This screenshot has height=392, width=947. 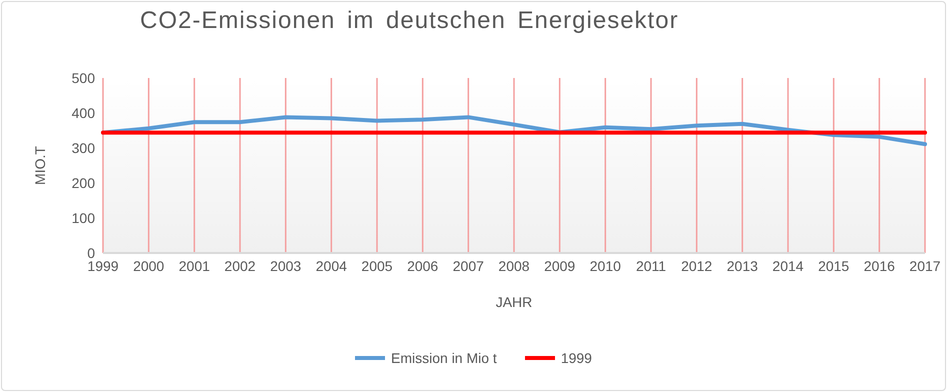 What do you see at coordinates (240, 266) in the screenshot?
I see `x-tick-label: 2002` at bounding box center [240, 266].